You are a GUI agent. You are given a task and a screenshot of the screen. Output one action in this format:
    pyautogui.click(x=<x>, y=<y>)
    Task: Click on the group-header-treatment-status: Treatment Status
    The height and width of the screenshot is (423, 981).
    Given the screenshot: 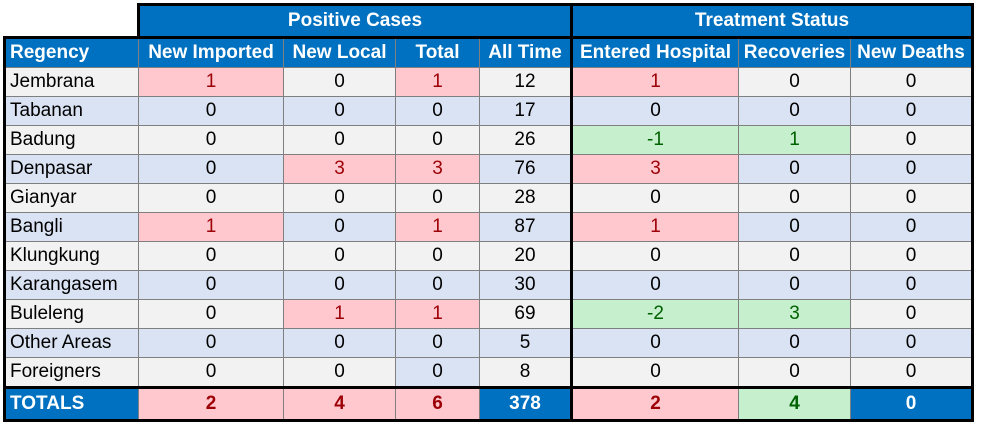 What is the action you would take?
    pyautogui.click(x=772, y=21)
    